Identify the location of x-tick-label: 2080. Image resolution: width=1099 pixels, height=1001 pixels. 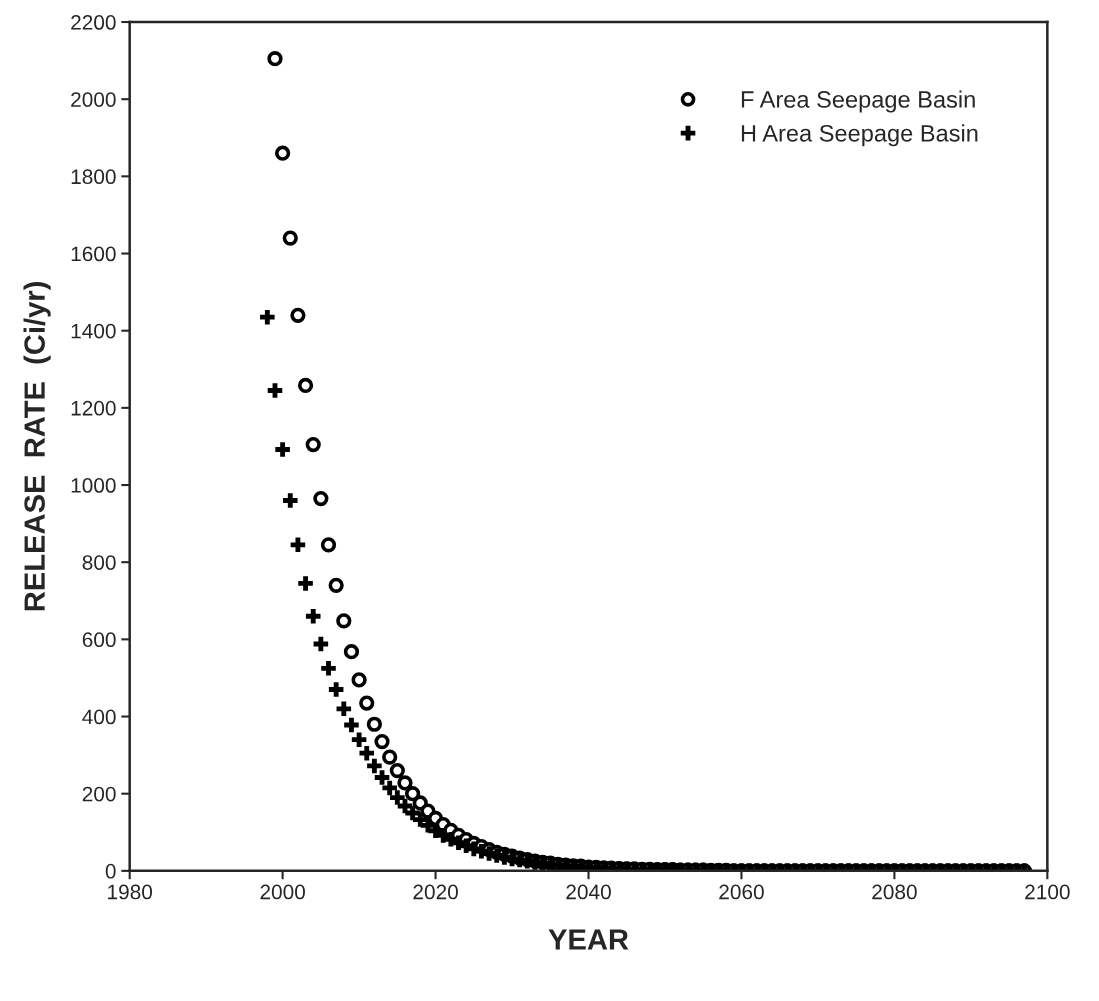
(894, 892).